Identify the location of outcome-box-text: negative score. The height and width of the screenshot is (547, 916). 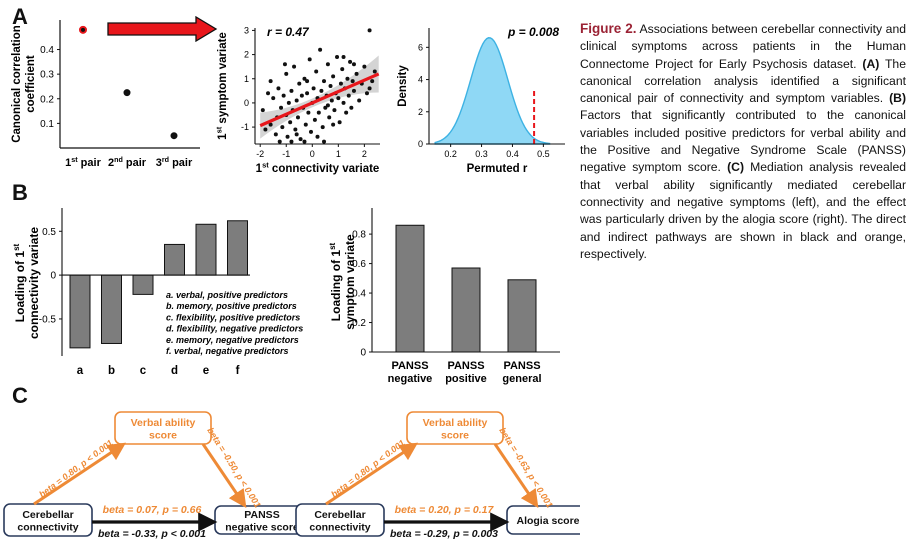
(262, 527).